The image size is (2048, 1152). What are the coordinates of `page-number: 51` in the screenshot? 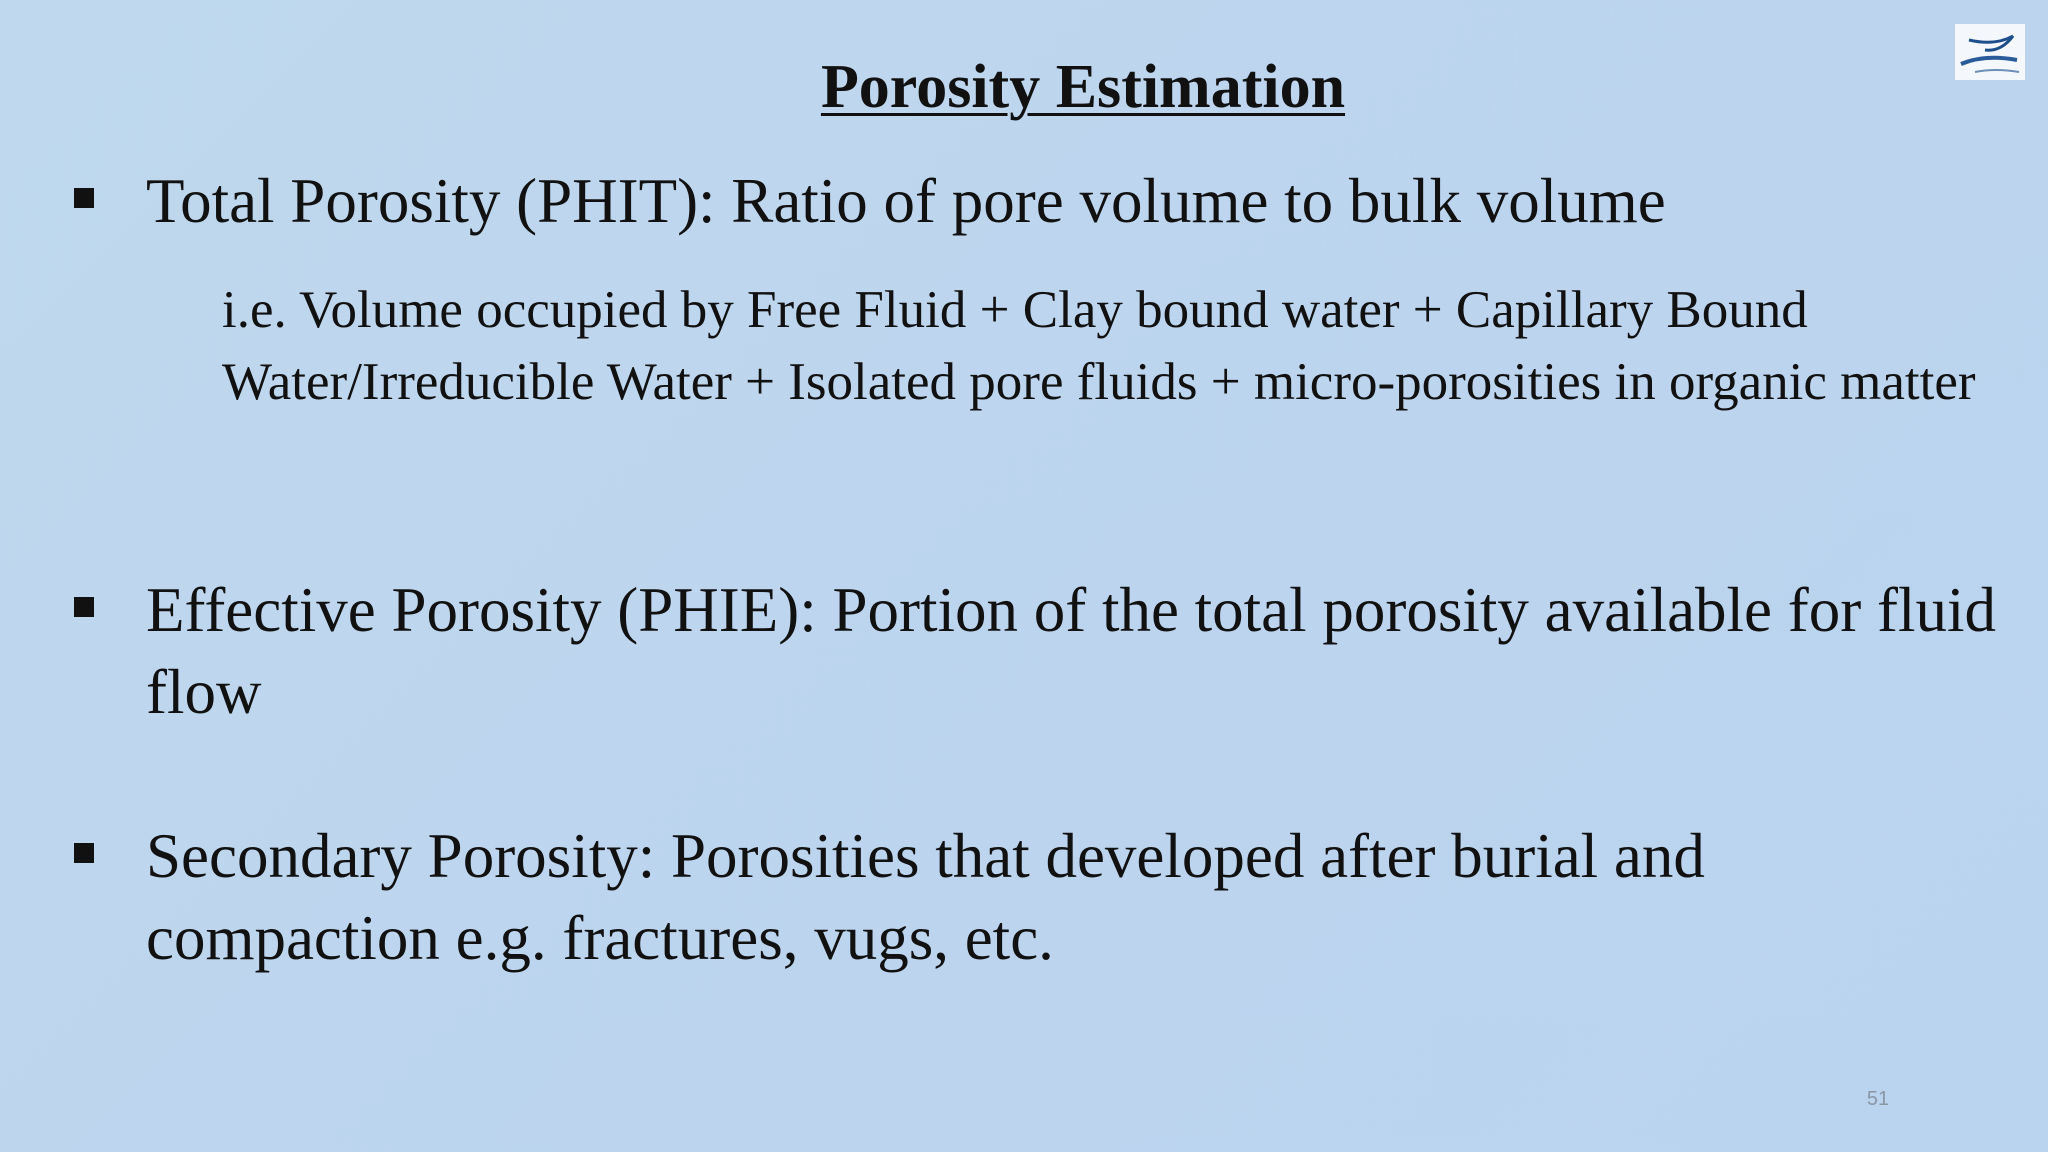 It's located at (1878, 1099).